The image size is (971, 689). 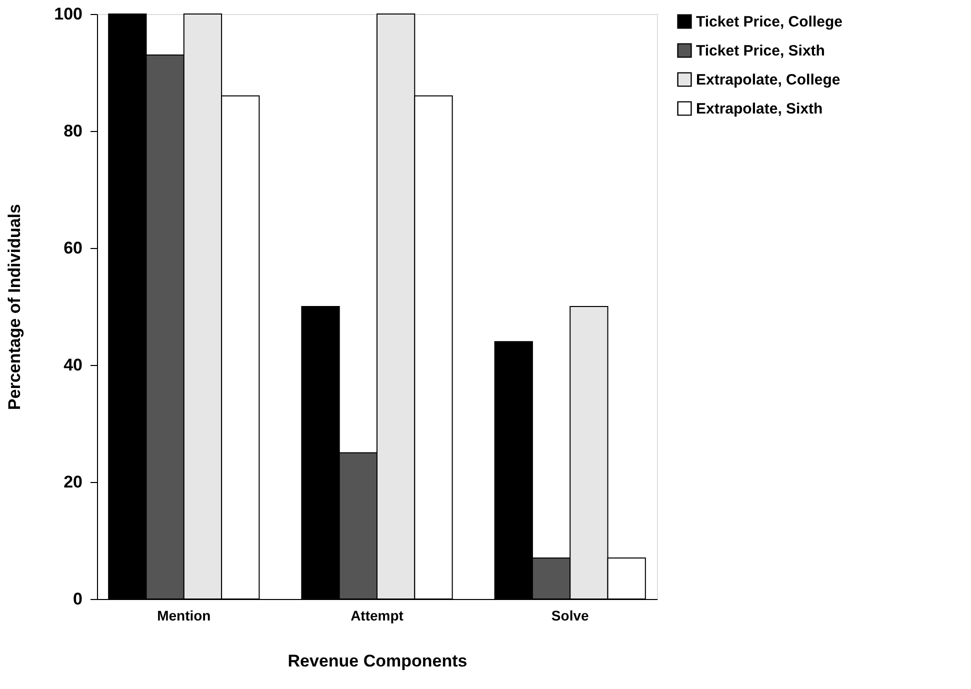 What do you see at coordinates (73, 482) in the screenshot?
I see `y-tick-label: 20` at bounding box center [73, 482].